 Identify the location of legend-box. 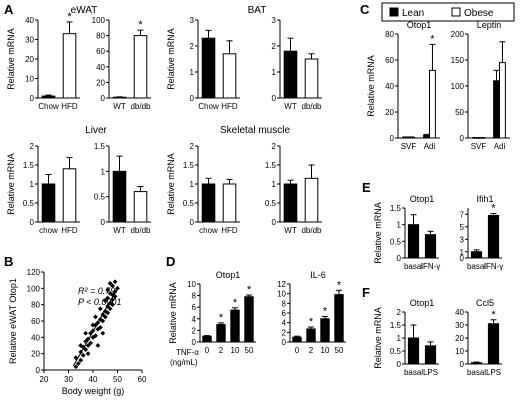
(448, 12).